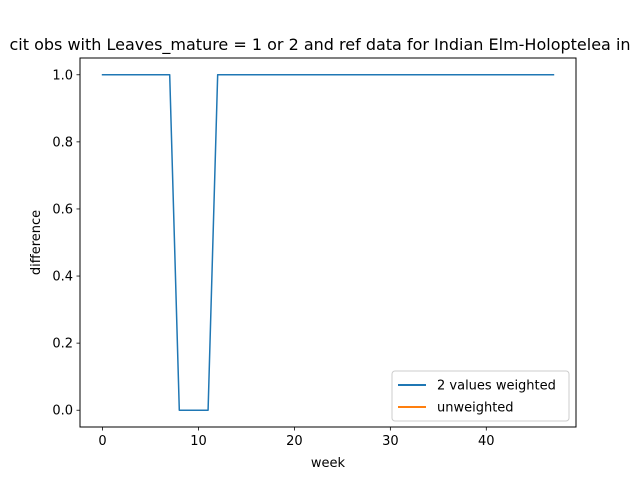 The image size is (640, 480). I want to click on x-axis-label: week, so click(328, 463).